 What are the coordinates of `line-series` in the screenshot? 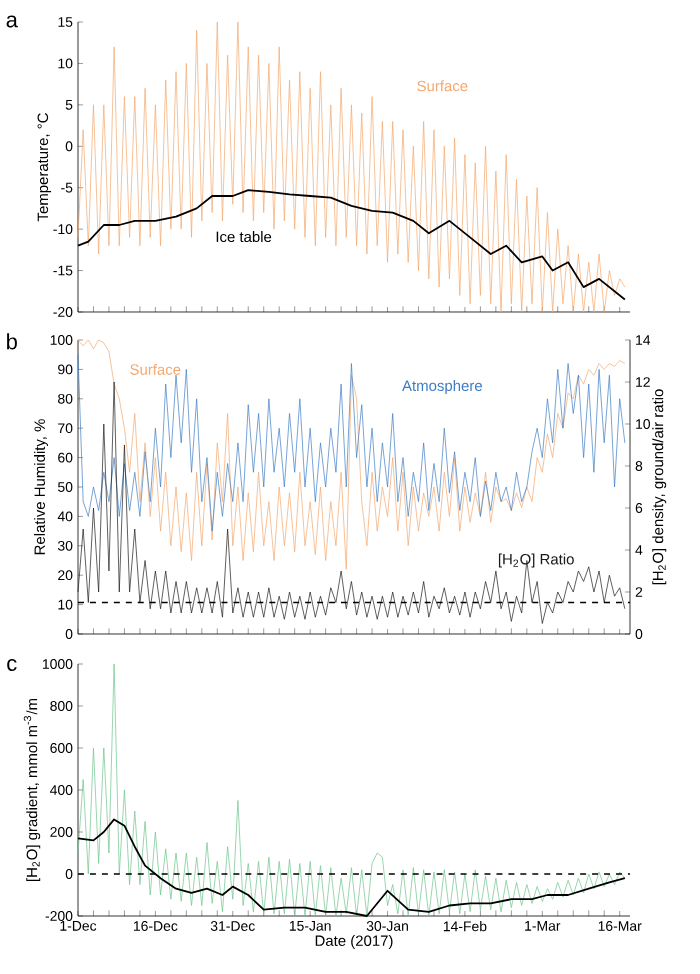 It's located at (351, 443).